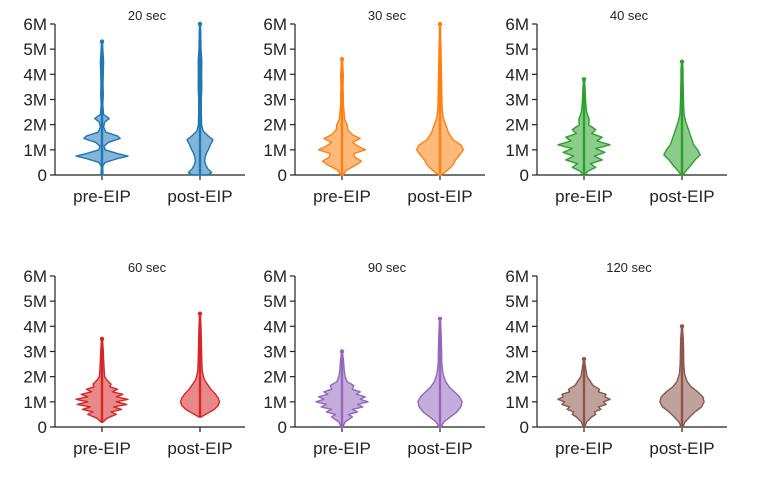 Image resolution: width=771 pixels, height=479 pixels. What do you see at coordinates (629, 267) in the screenshot?
I see `panel-title: 120 sec` at bounding box center [629, 267].